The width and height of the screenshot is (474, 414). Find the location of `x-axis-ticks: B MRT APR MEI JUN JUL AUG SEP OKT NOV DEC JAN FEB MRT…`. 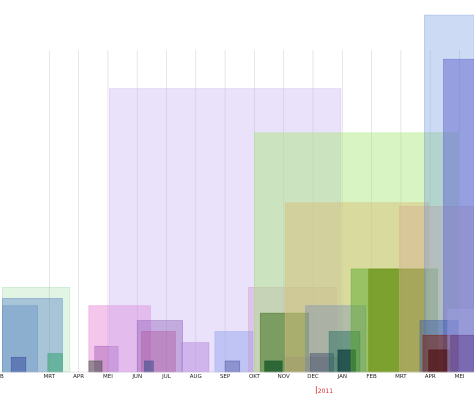

x-axis-ticks: B MRT APR MEI JUN JUL AUG SEP OKT NOV DEC JAN FEB MRT… is located at coordinates (232, 377).